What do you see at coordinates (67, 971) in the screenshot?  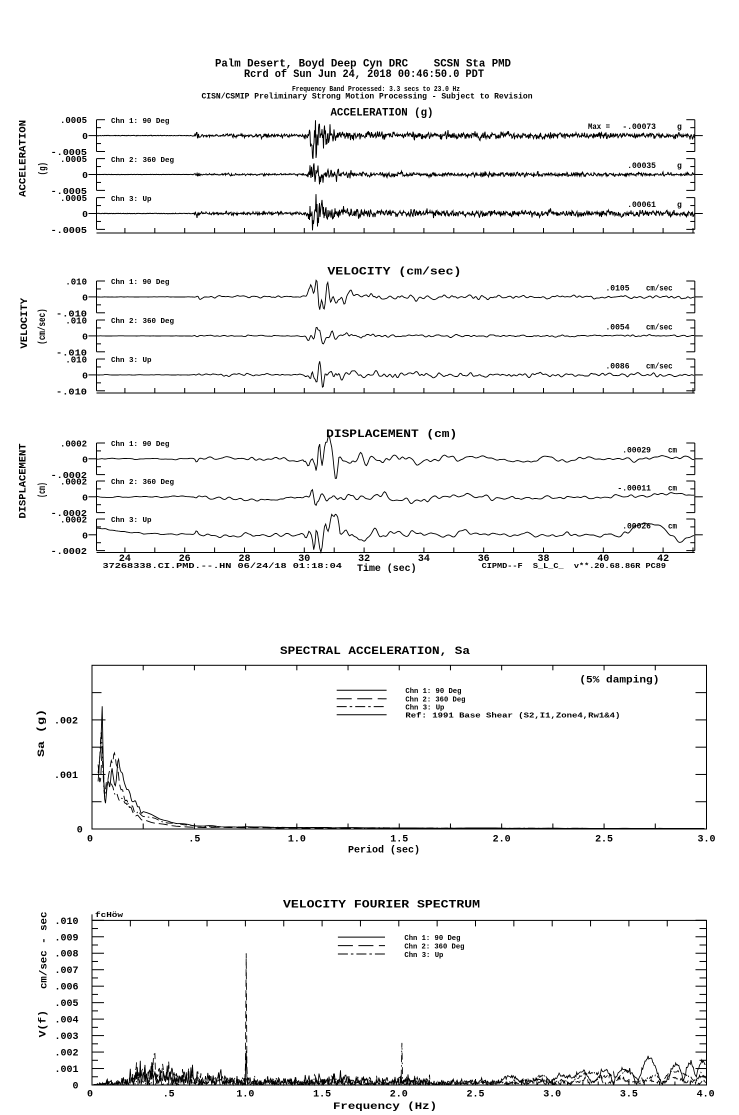 I see `svg-text: .007` at bounding box center [67, 971].